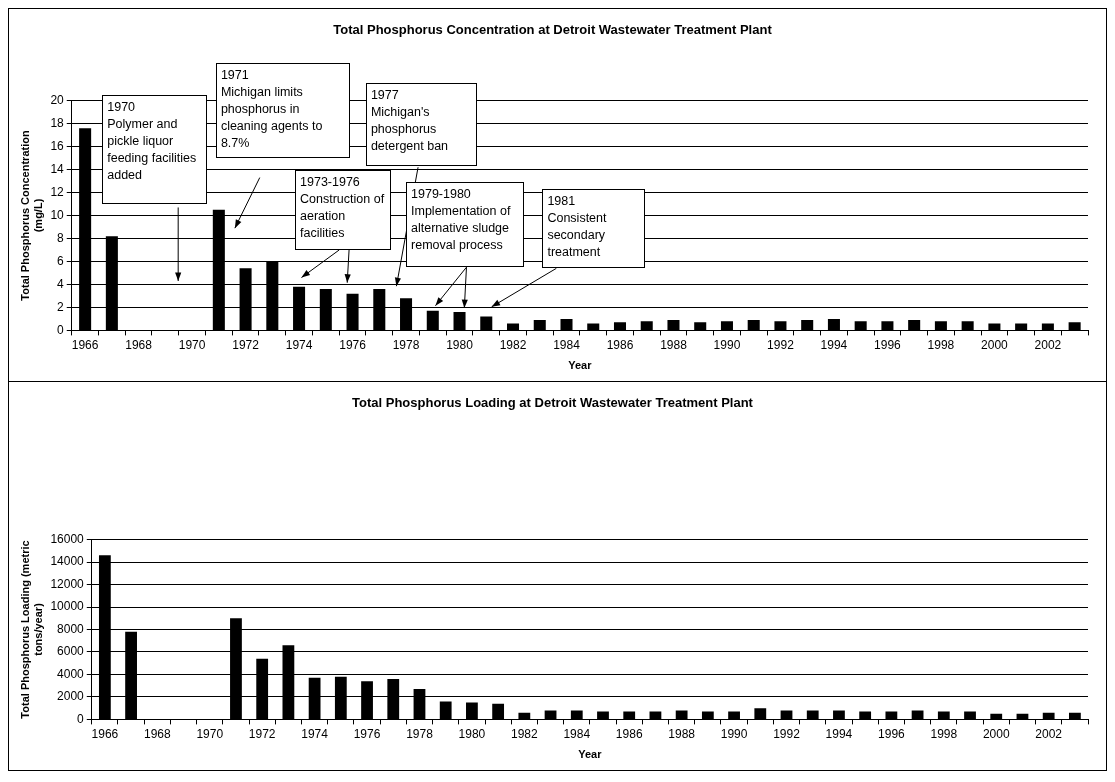 The height and width of the screenshot is (782, 1115). What do you see at coordinates (71, 628) in the screenshot?
I see `y-tick-label: 8000` at bounding box center [71, 628].